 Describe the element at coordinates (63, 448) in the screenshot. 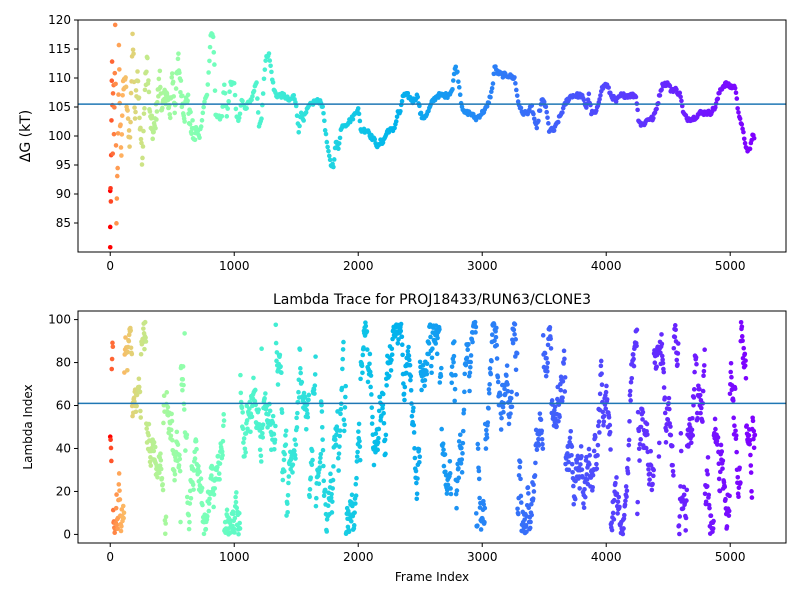

I see `lambda-y-tick-label: 40` at that location.